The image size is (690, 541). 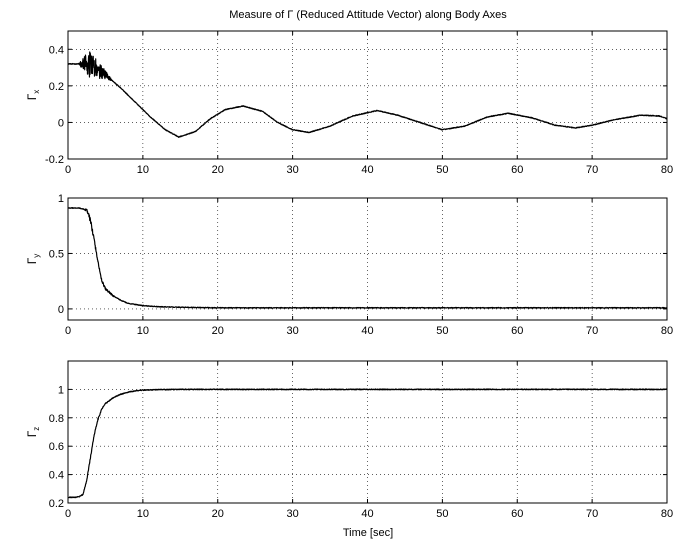 What do you see at coordinates (56, 419) in the screenshot?
I see `y-tick-label: 0.8` at bounding box center [56, 419].